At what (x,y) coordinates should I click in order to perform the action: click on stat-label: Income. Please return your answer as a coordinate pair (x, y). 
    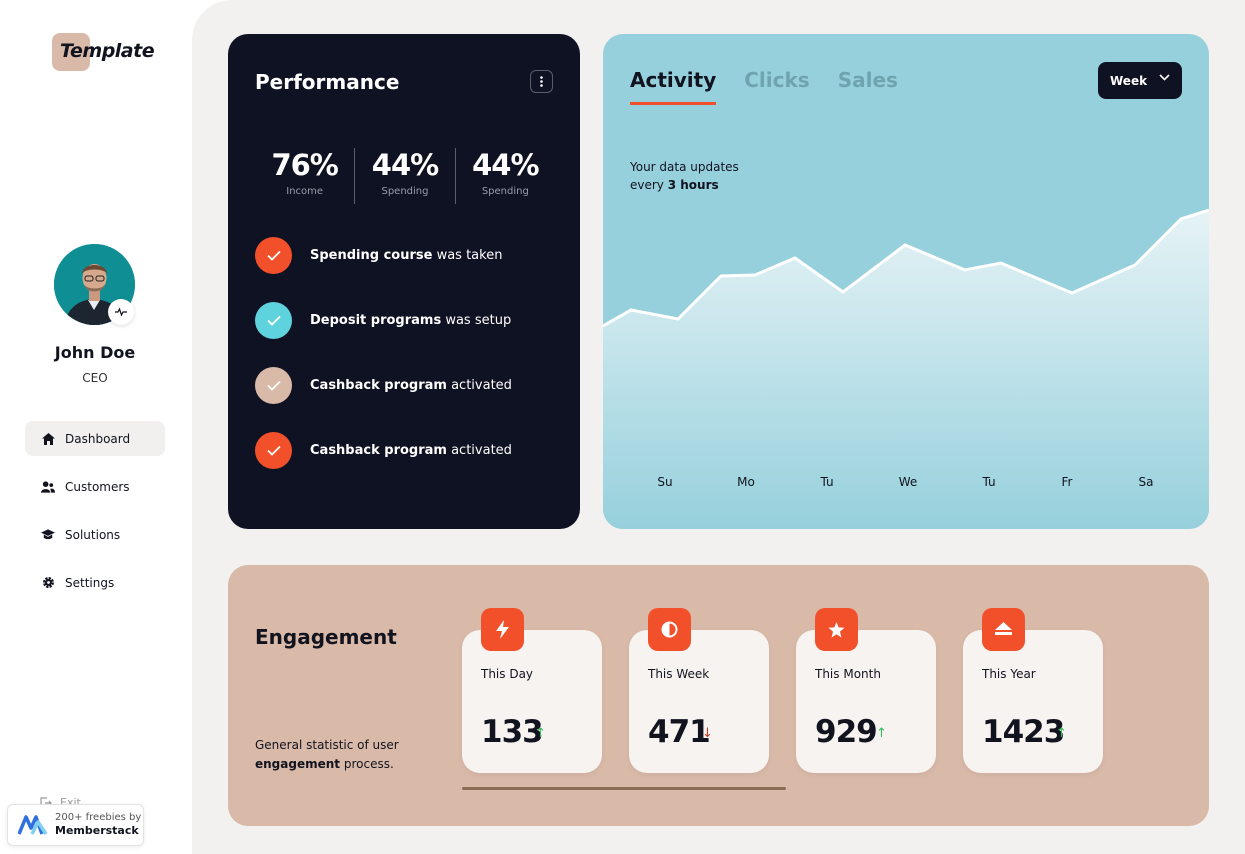
    Looking at the image, I should click on (305, 191).